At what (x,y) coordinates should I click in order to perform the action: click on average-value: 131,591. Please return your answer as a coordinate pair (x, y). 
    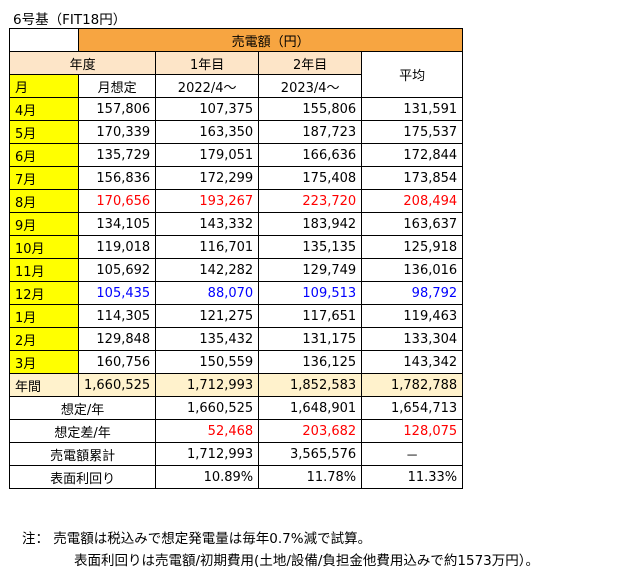
    Looking at the image, I should click on (412, 109).